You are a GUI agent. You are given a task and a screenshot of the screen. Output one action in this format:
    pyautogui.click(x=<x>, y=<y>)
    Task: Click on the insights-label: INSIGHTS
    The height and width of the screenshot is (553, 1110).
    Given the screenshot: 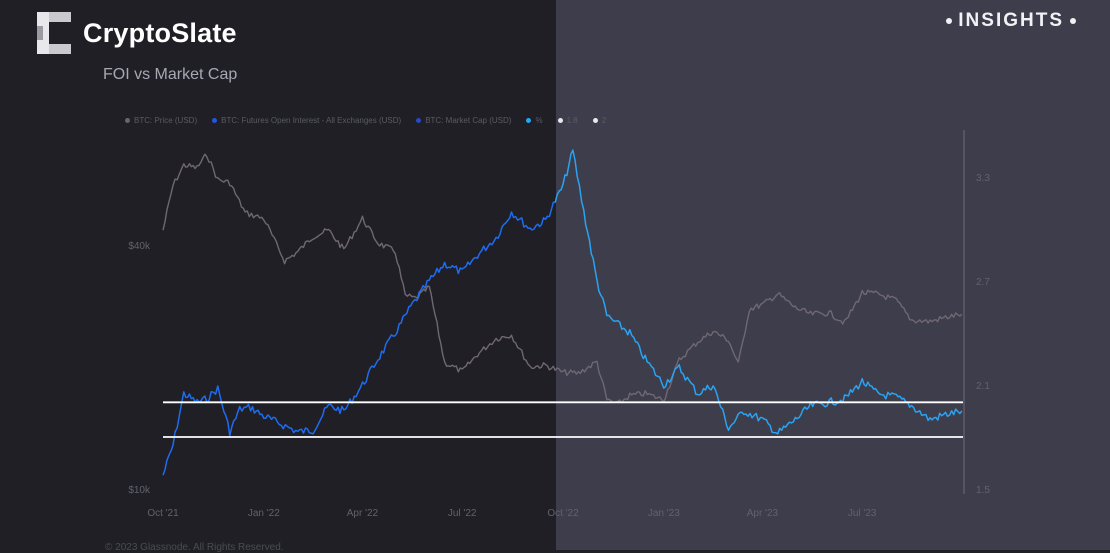 What is the action you would take?
    pyautogui.click(x=1011, y=20)
    